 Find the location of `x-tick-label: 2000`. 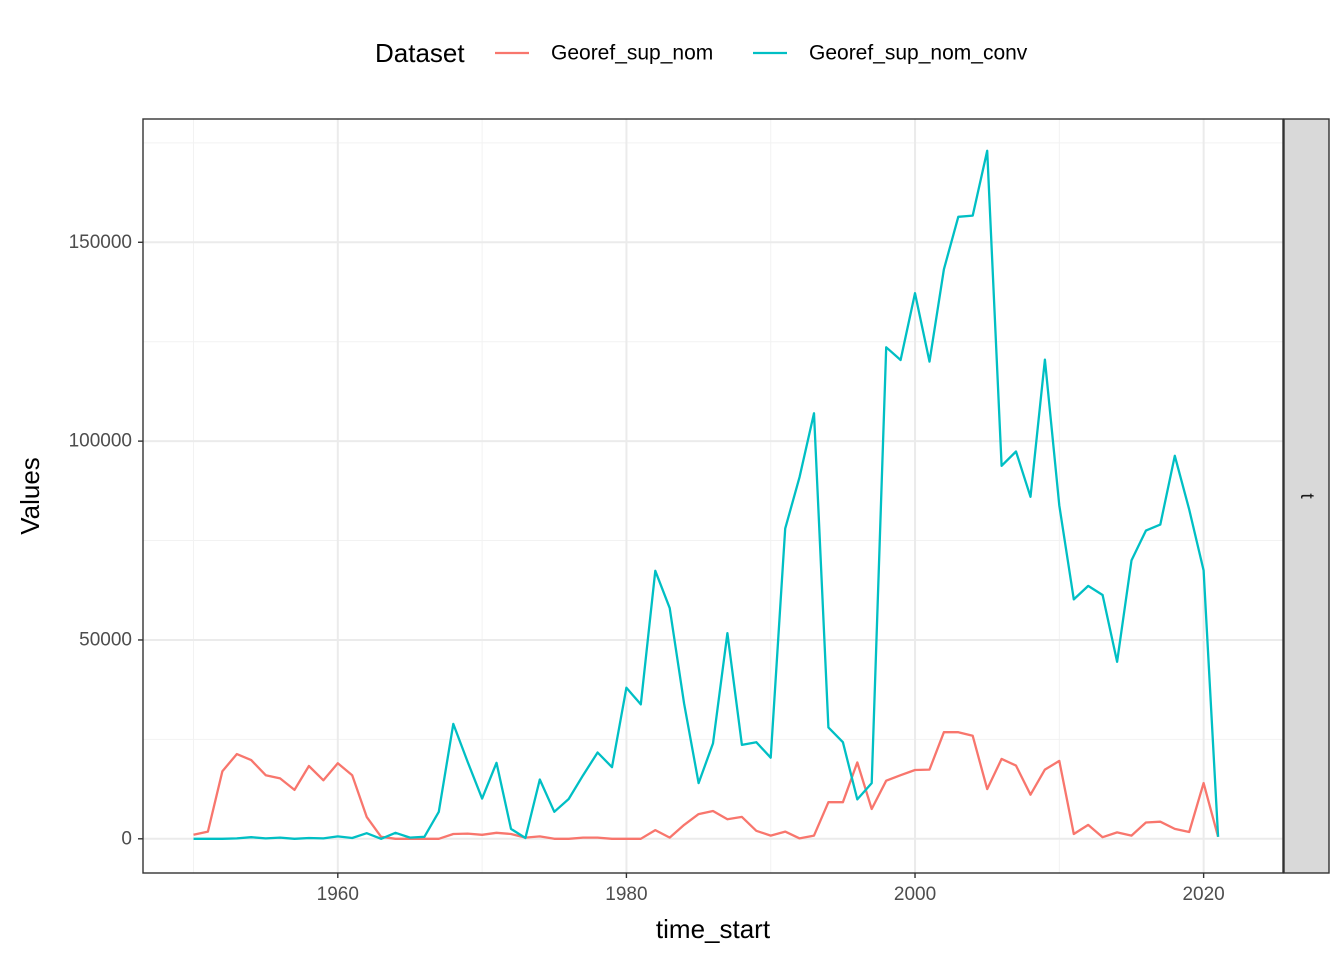

x-tick-label: 2000 is located at coordinates (915, 894).